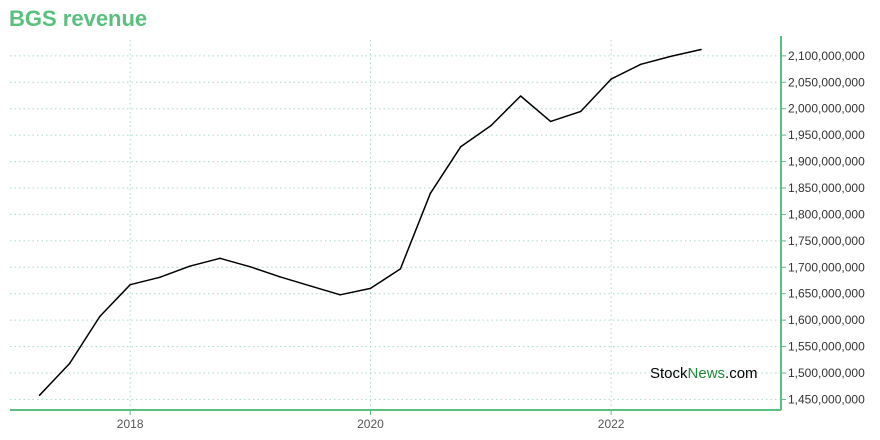 This screenshot has width=880, height=440. Describe the element at coordinates (826, 347) in the screenshot. I see `y-tick-label: 1,550,000,000` at that location.